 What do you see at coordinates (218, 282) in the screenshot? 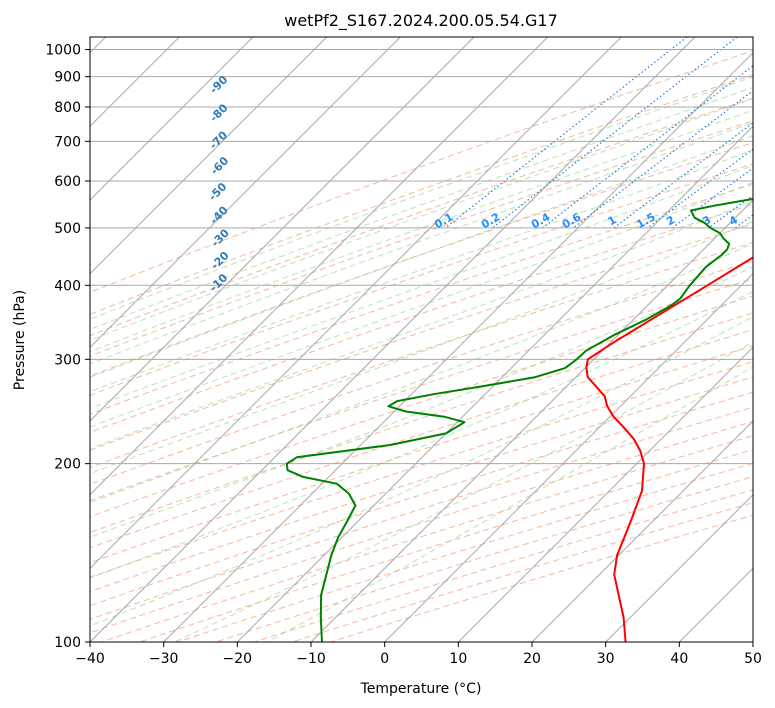
I see `isotherm-label: -10` at bounding box center [218, 282].